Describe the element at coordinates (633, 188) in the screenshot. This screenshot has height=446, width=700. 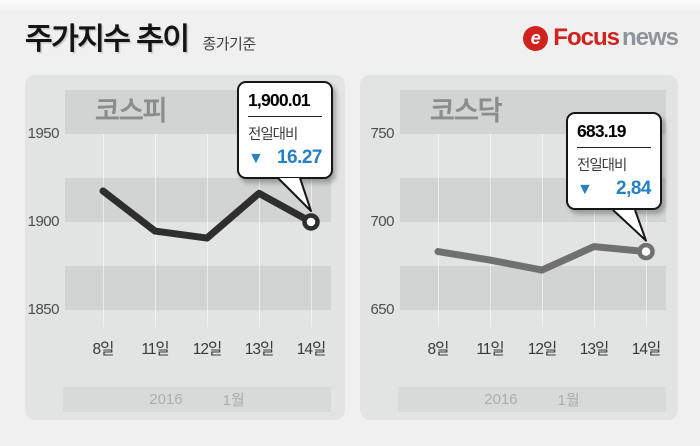
I see `kosdaq-delta-number: 2,84` at that location.